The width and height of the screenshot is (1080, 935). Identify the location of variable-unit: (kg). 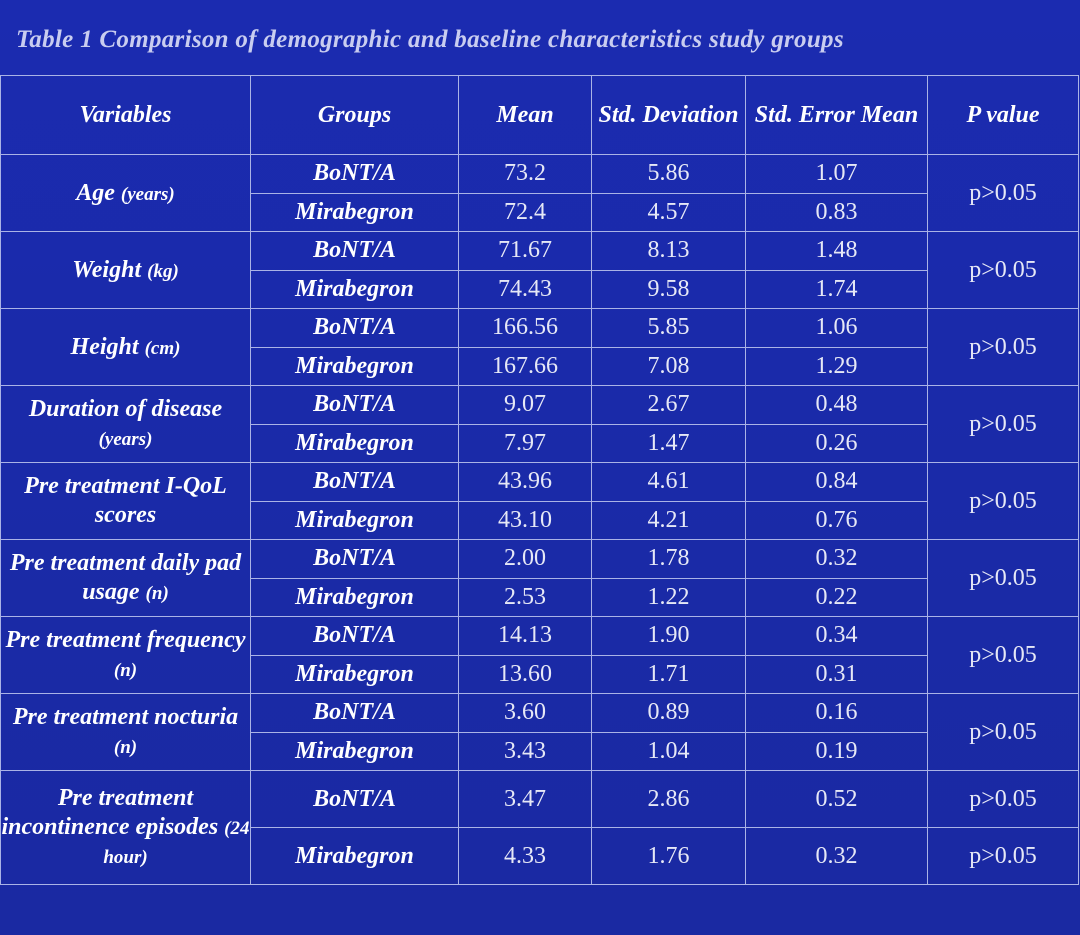
(163, 271).